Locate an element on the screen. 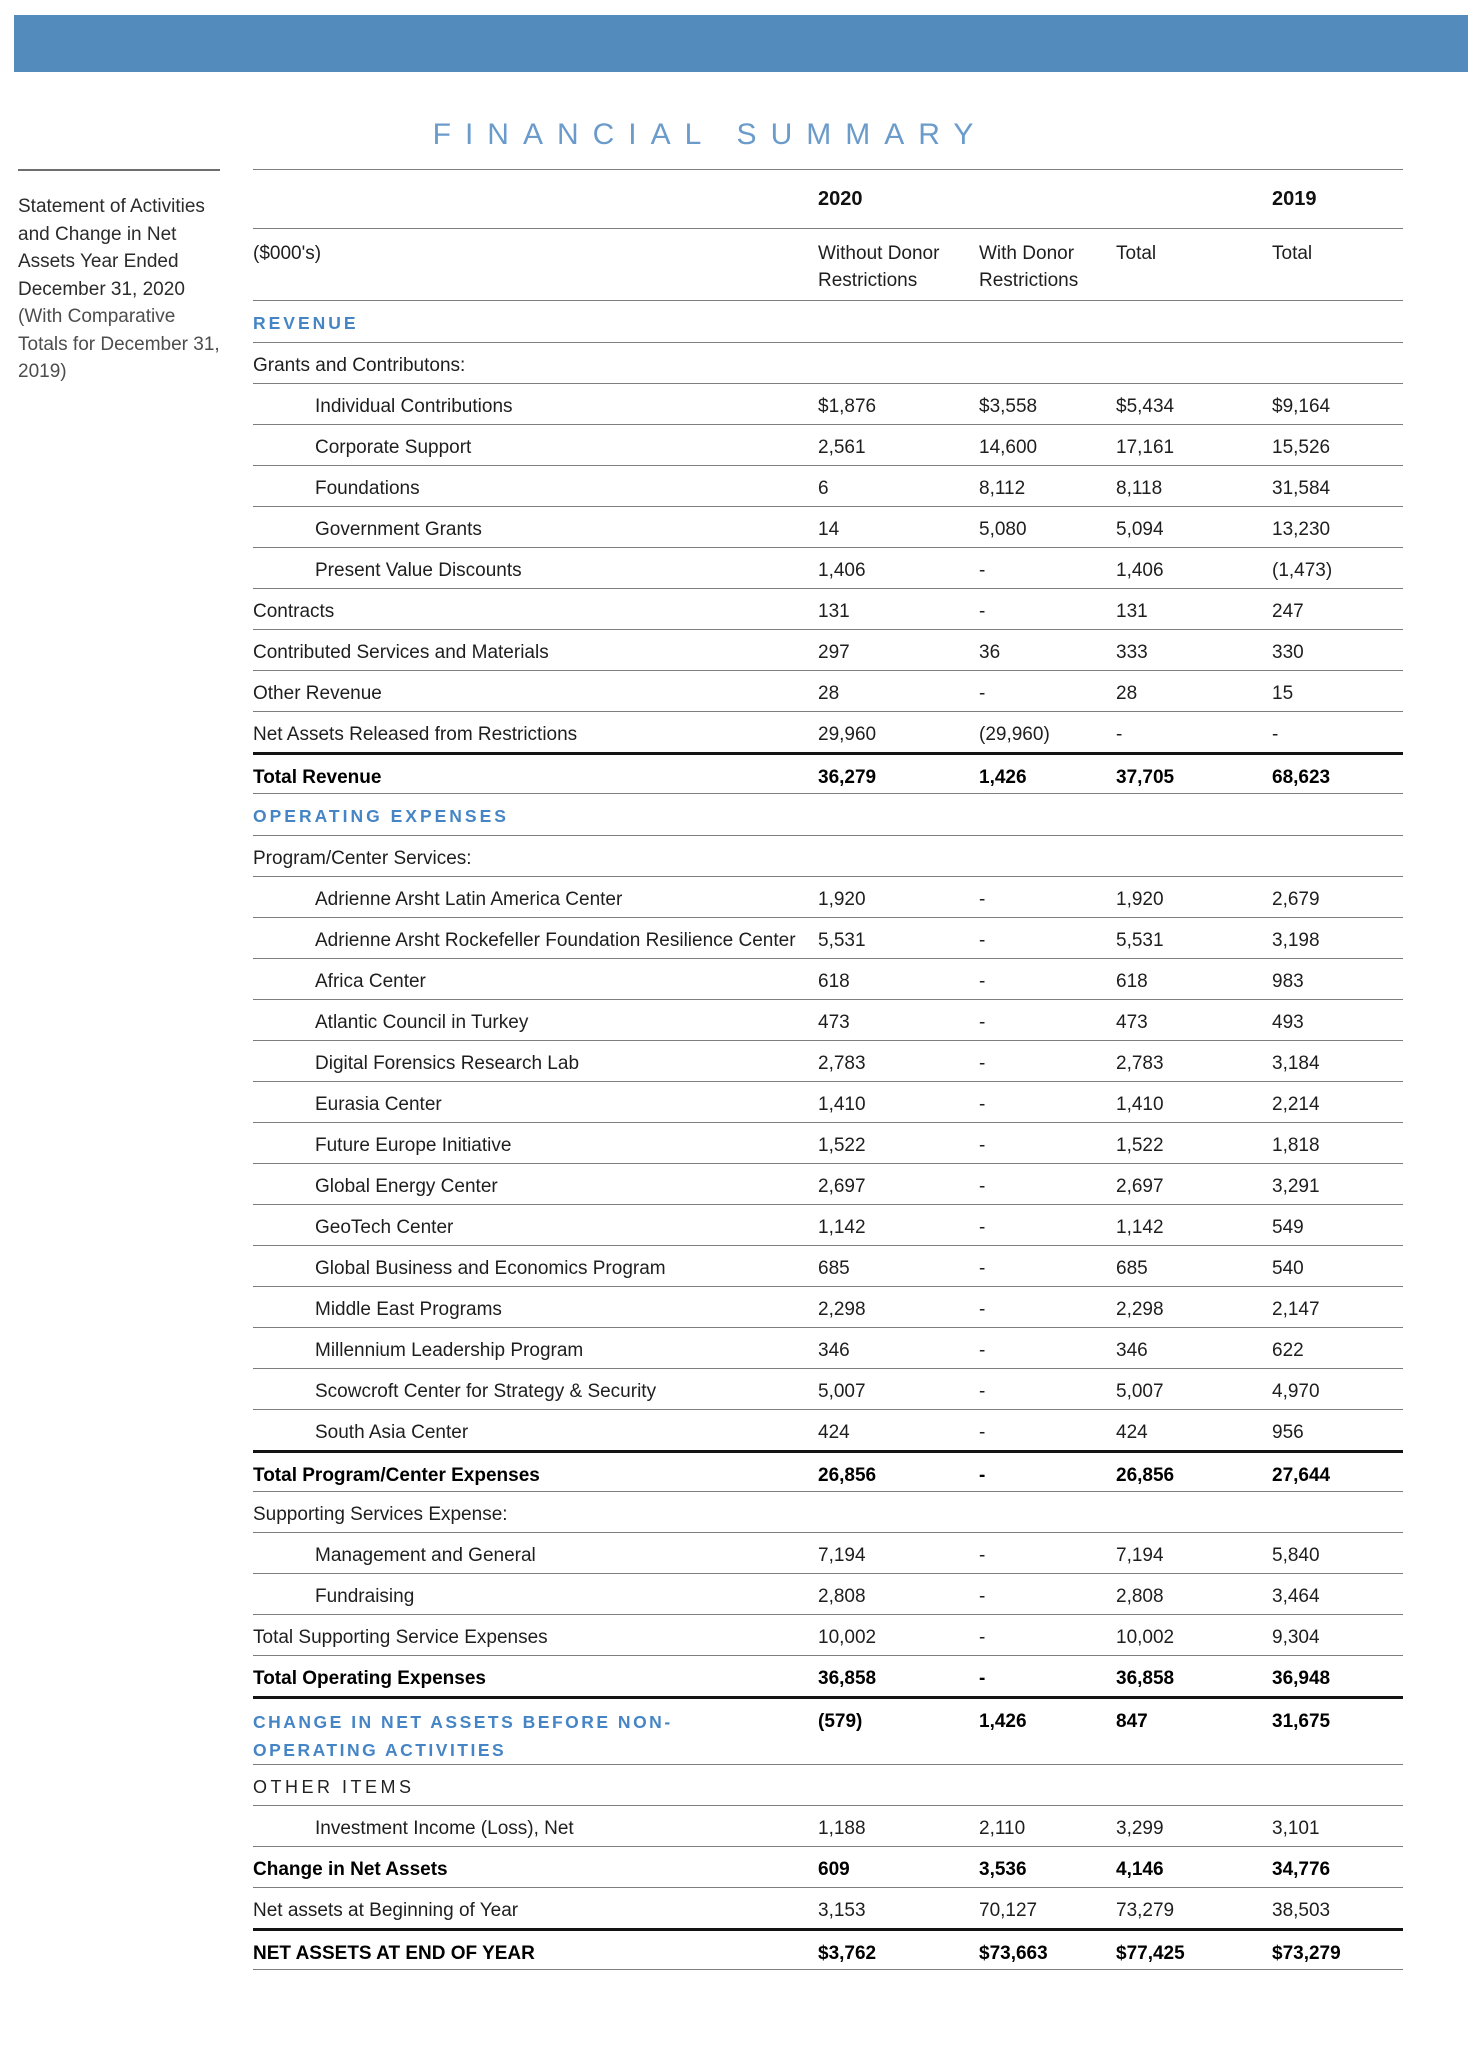 Image resolution: width=1483 pixels, height=2048 pixels. row-label: Corporate Support is located at coordinates (393, 447).